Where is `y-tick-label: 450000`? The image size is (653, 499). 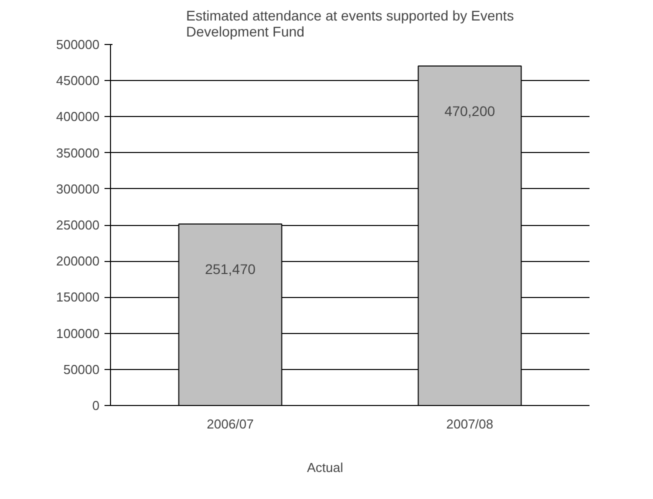 y-tick-label: 450000 is located at coordinates (78, 80).